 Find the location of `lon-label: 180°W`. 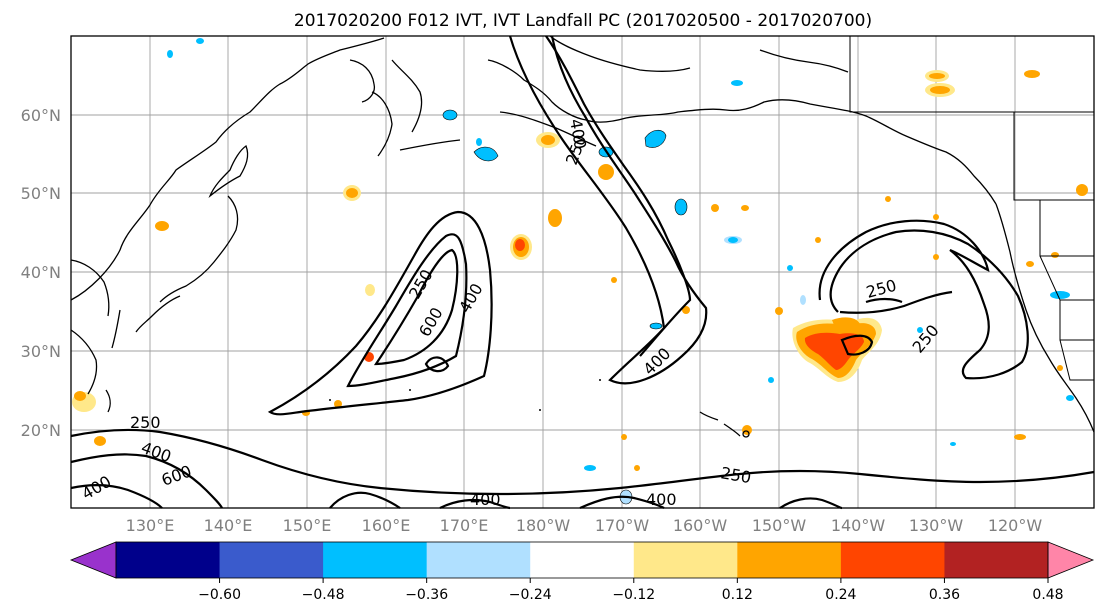

lon-label: 180°W is located at coordinates (543, 525).